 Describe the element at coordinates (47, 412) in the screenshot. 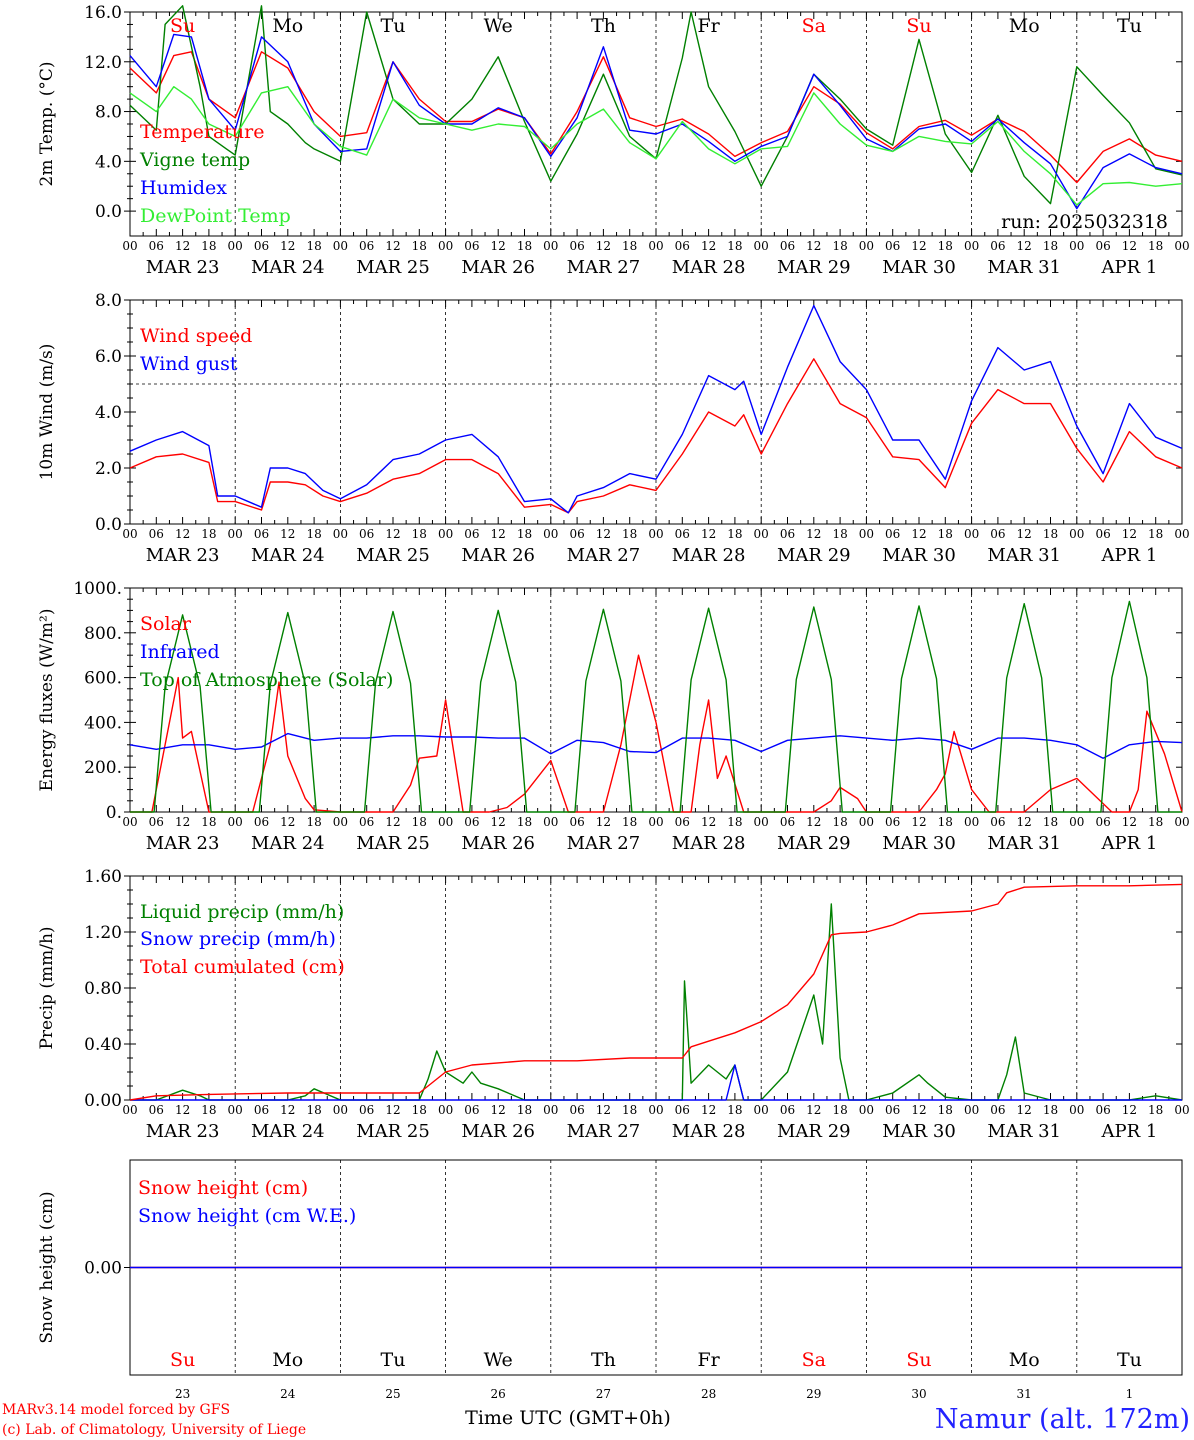

I see `y-axis-title: 10m Wind (m/s)` at that location.